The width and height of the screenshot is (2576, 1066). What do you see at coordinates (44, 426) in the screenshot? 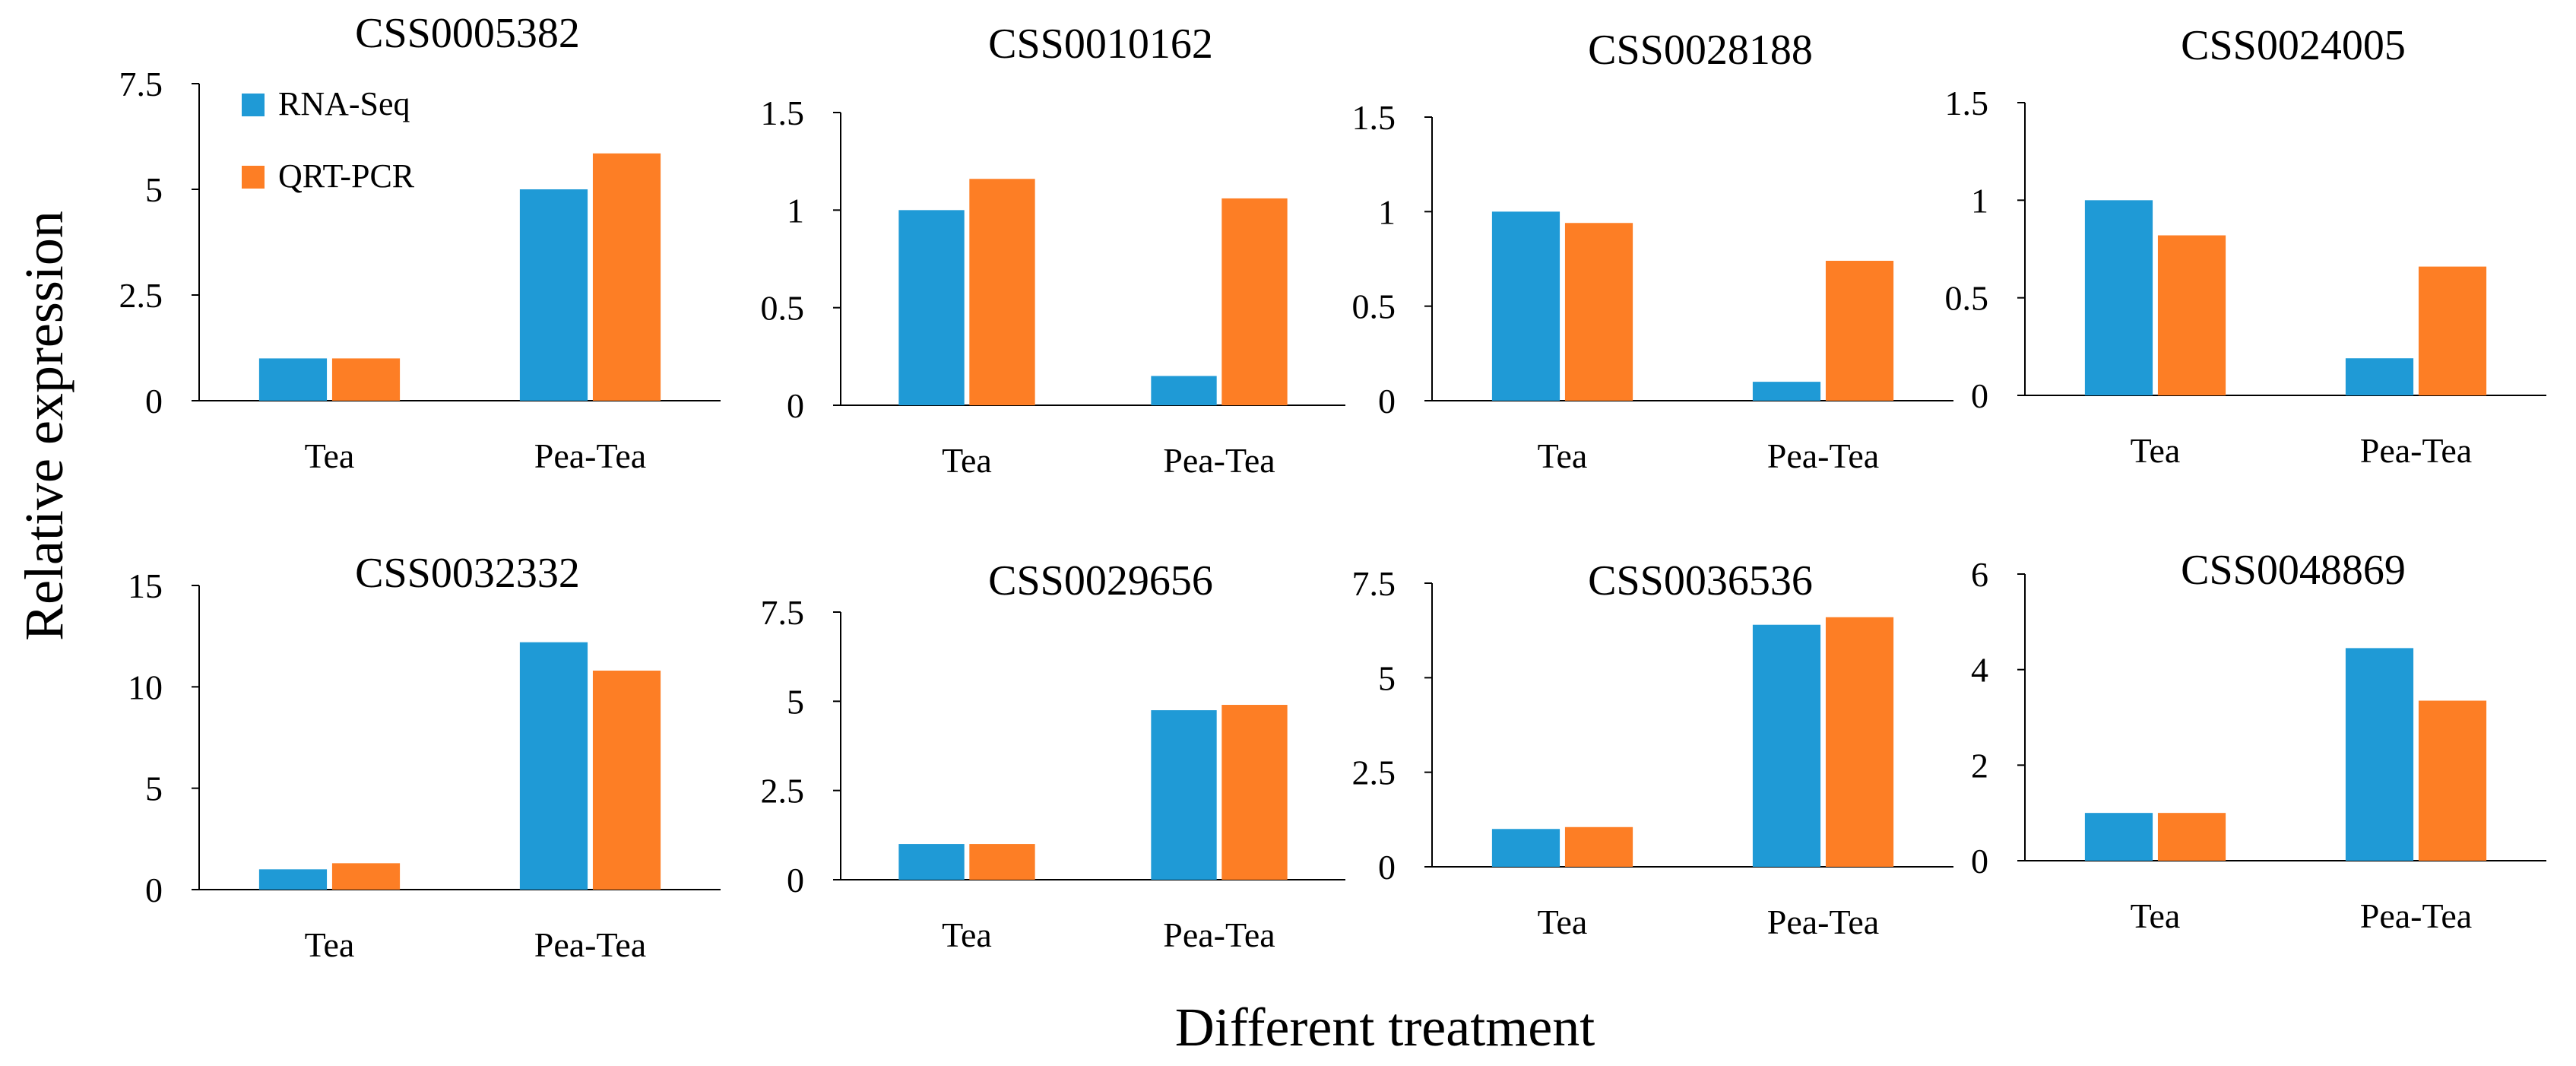
I see `y-axis-title: Relative expression` at bounding box center [44, 426].